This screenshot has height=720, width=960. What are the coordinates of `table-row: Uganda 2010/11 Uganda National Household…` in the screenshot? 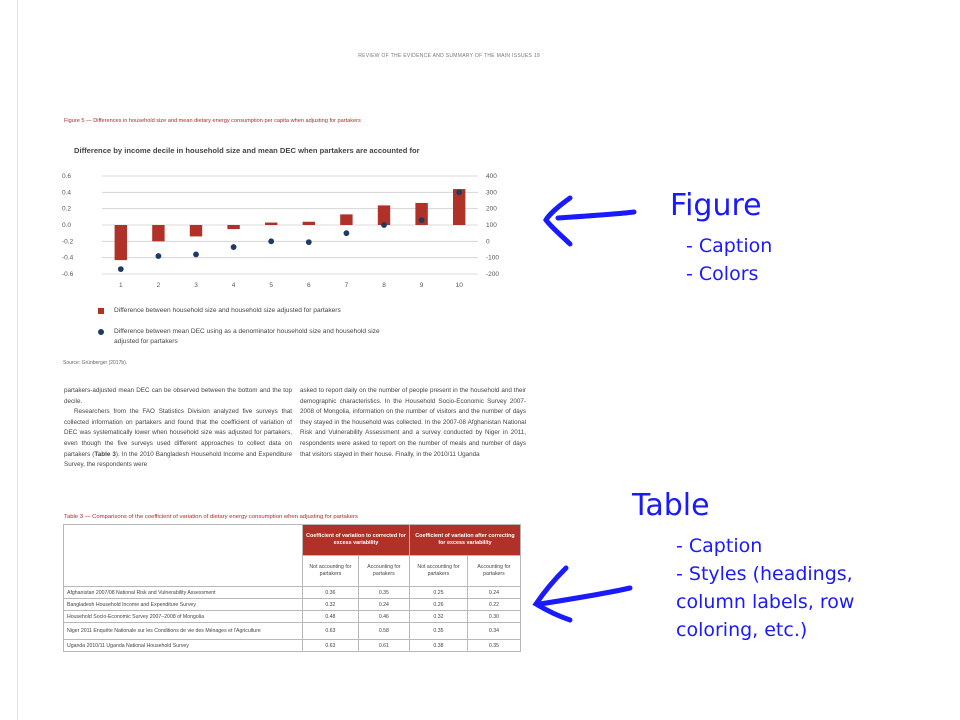 It's located at (292, 645).